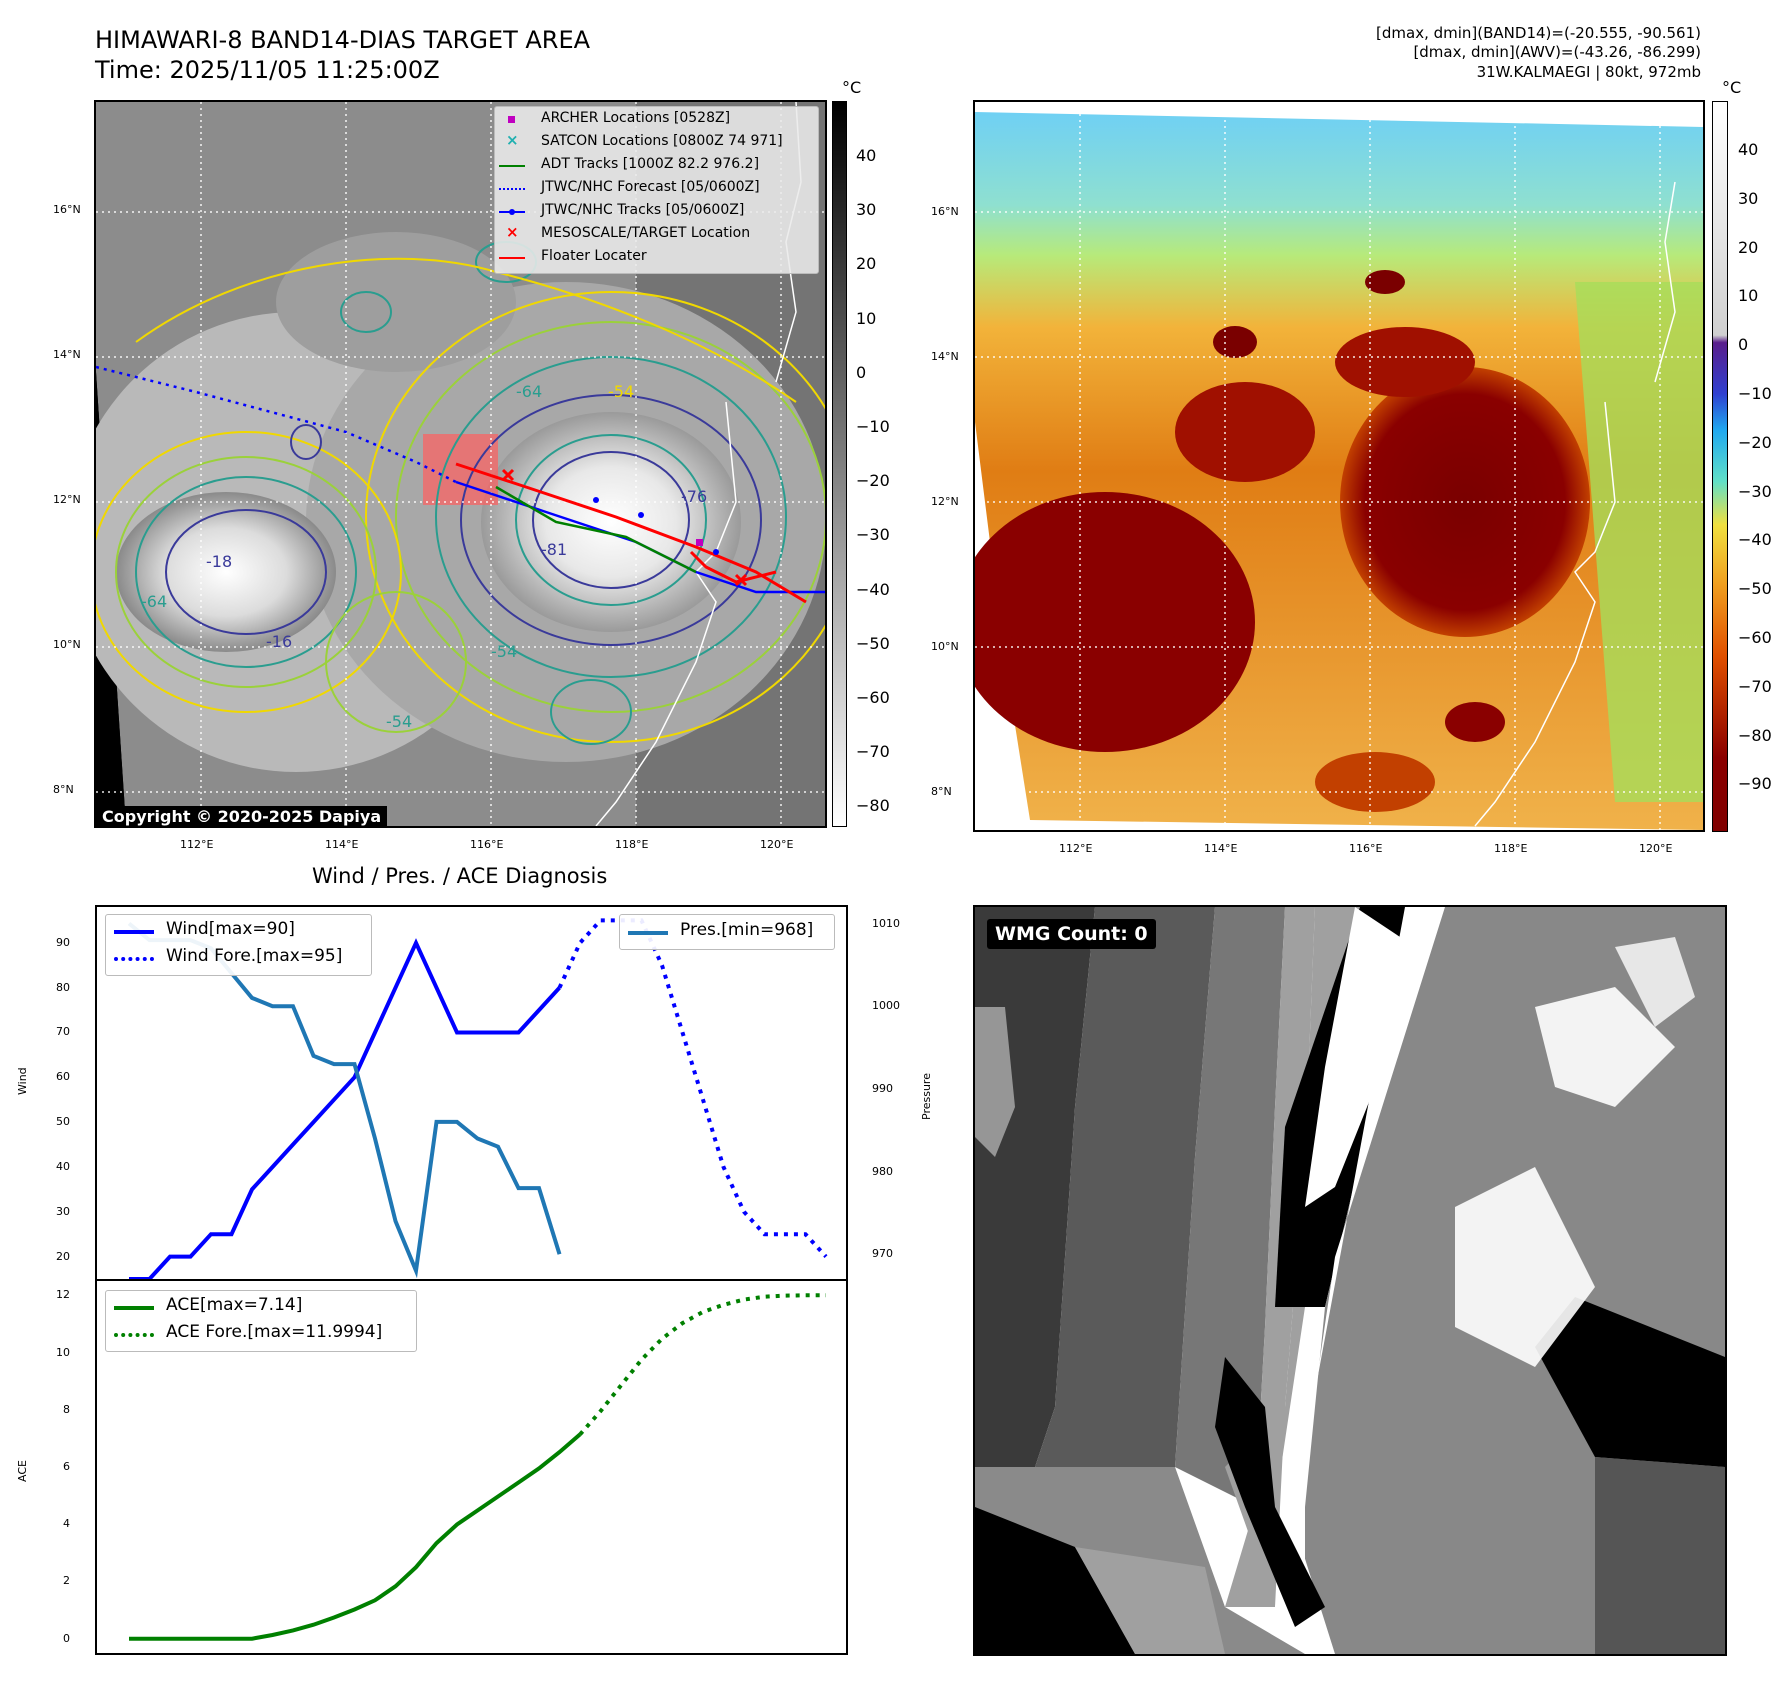 The width and height of the screenshot is (1788, 1690). I want to click on axis-tick-label: 0, so click(66, 1638).